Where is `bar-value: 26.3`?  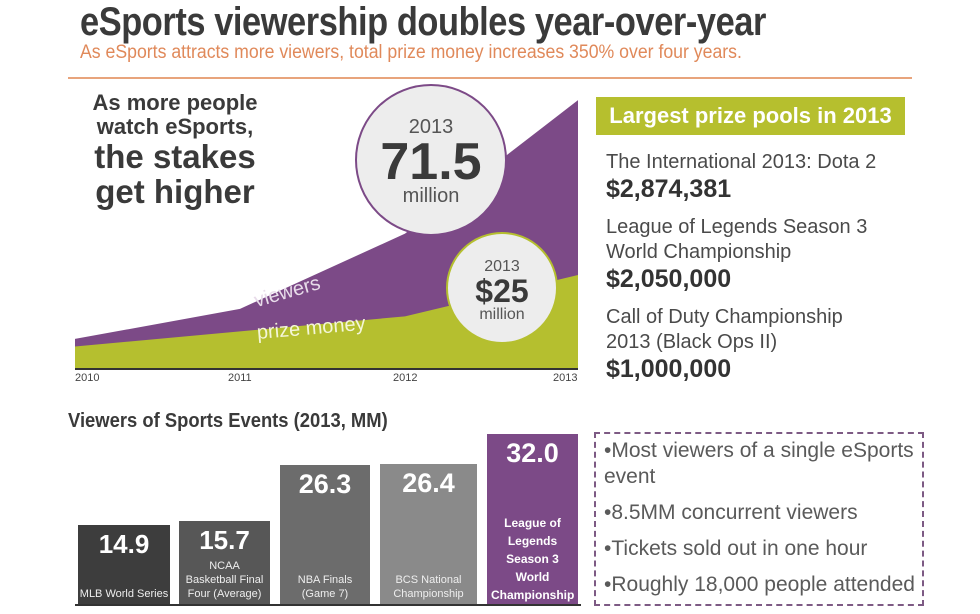
bar-value: 26.3 is located at coordinates (325, 483).